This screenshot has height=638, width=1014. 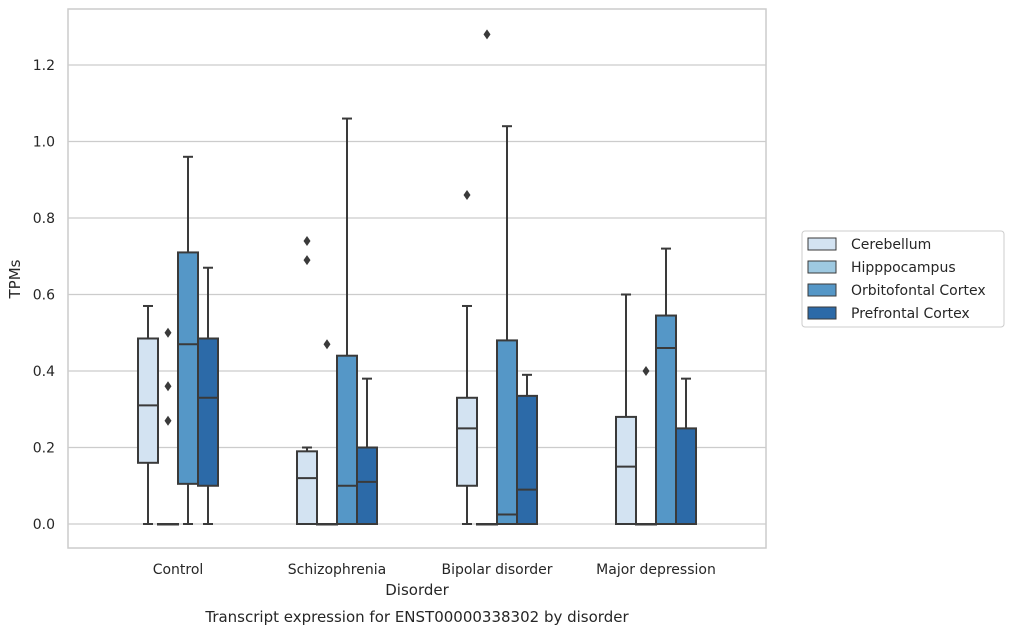 I want to click on x-tick-label: Control, so click(x=178, y=570).